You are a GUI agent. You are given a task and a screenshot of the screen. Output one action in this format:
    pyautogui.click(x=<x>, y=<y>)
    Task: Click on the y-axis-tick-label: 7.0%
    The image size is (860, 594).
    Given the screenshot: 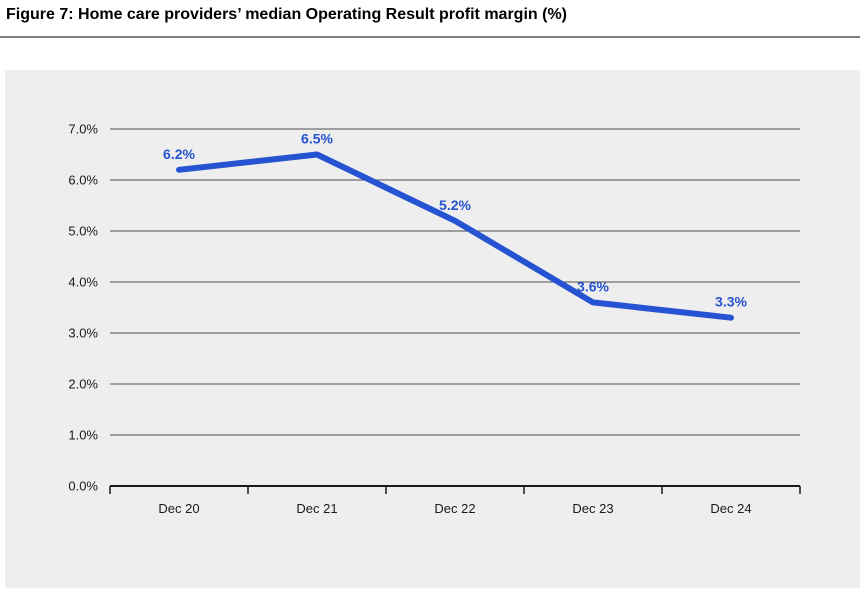 What is the action you would take?
    pyautogui.click(x=83, y=129)
    